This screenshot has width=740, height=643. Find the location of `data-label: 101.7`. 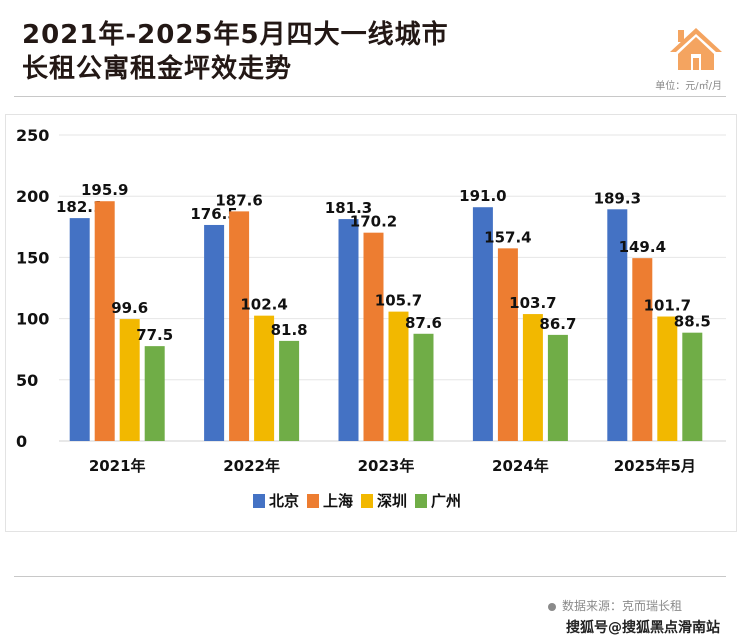

data-label: 101.7 is located at coordinates (667, 306).